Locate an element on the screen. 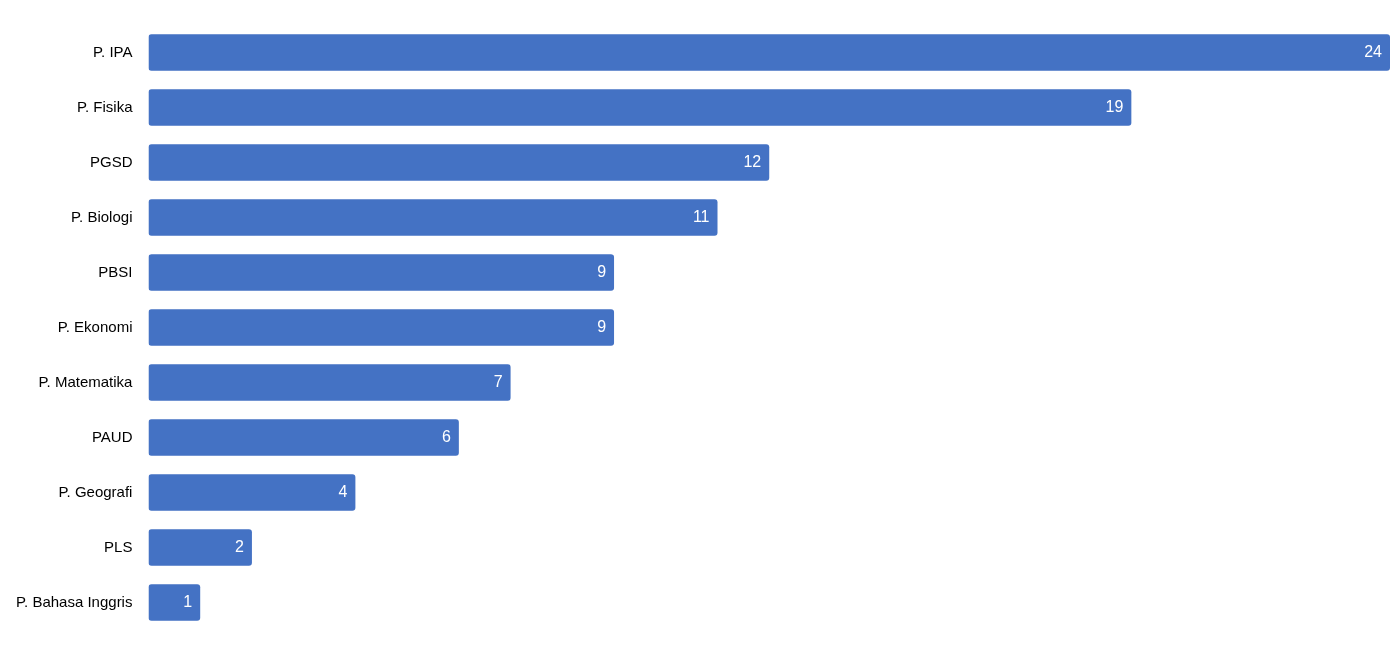 This screenshot has width=1400, height=655. data-label: 6 is located at coordinates (446, 436).